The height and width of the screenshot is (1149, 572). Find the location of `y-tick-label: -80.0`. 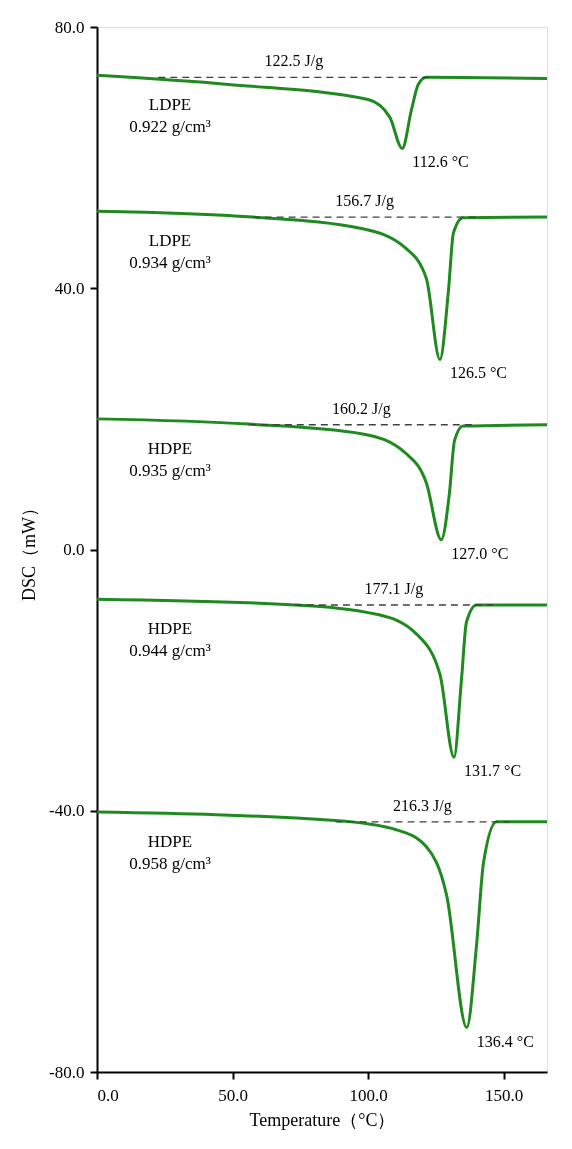

y-tick-label: -80.0 is located at coordinates (67, 1072).